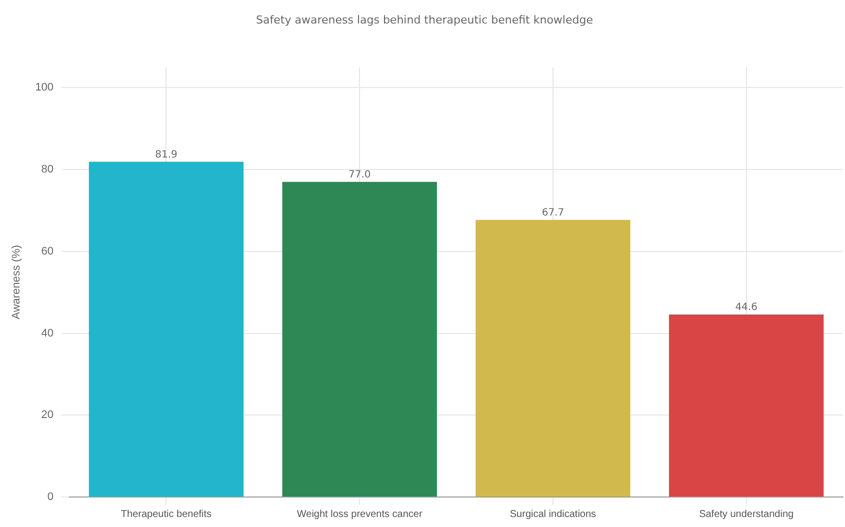  I want to click on x-tick-label: Surgical indications, so click(553, 514).